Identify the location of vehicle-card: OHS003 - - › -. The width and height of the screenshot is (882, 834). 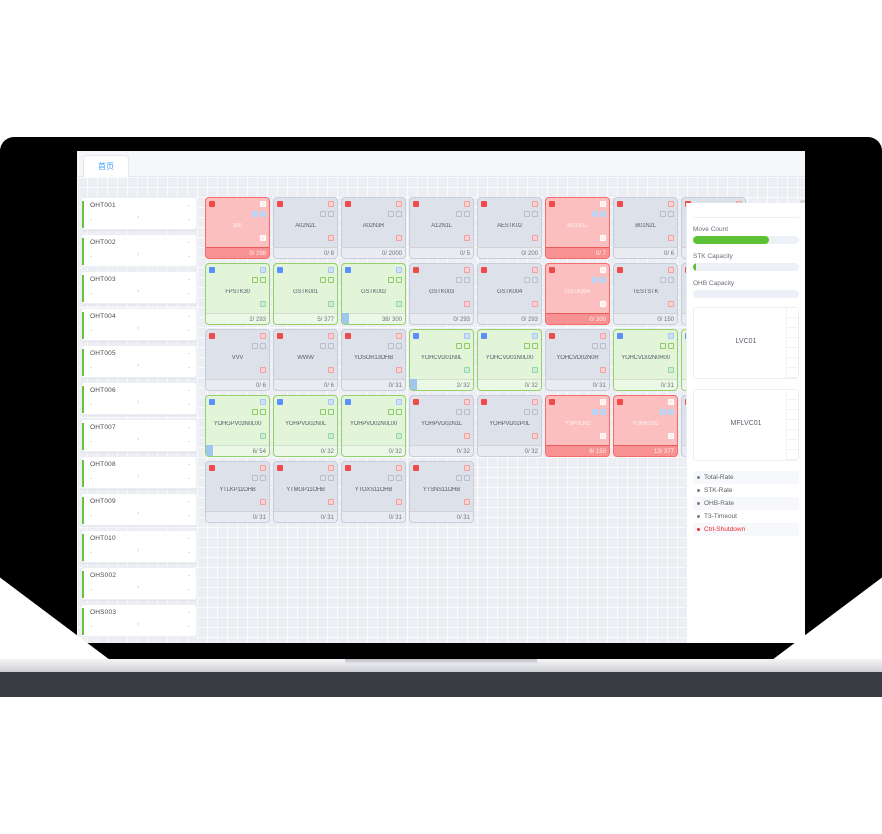
(139, 620).